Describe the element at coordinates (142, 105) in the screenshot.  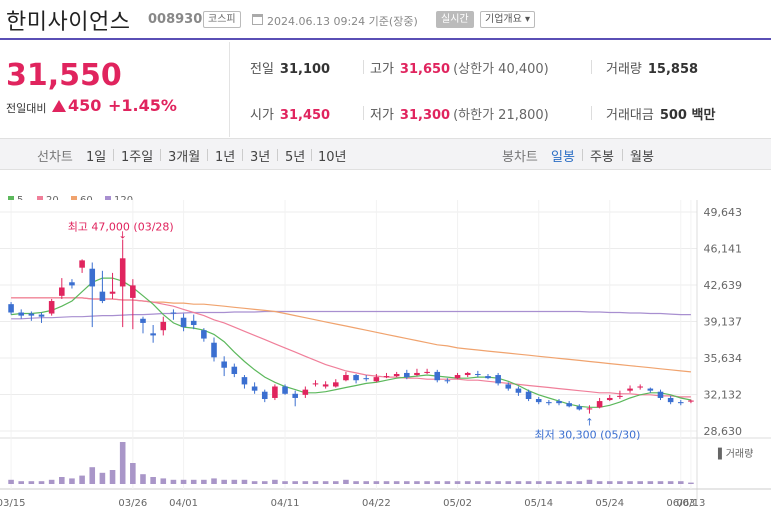
I see `price-change-percent: +1.45%` at that location.